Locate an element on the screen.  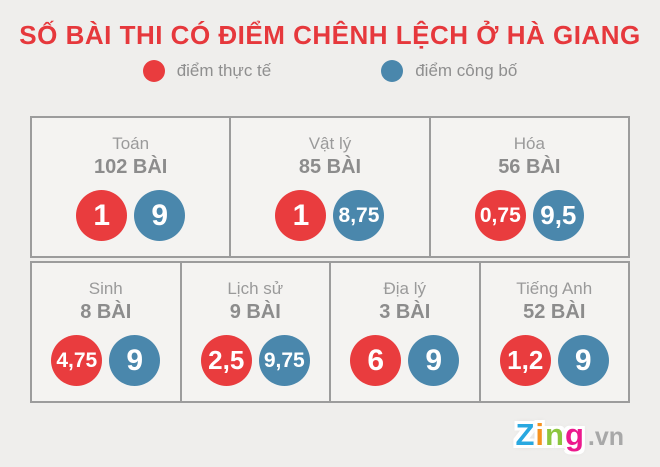
actual-score-circle: 0,75 is located at coordinates (500, 215).